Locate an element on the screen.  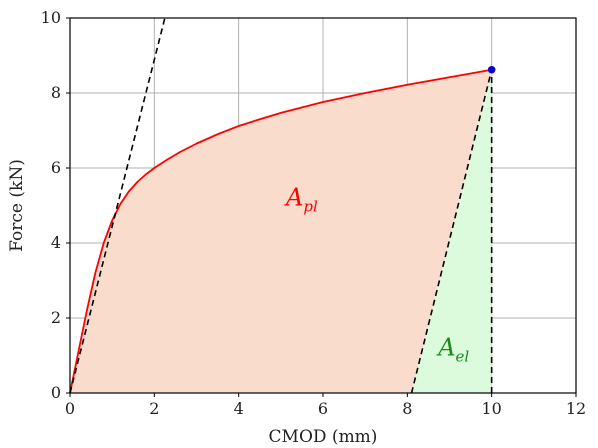
area-labels: Apl Ael is located at coordinates (376, 275).